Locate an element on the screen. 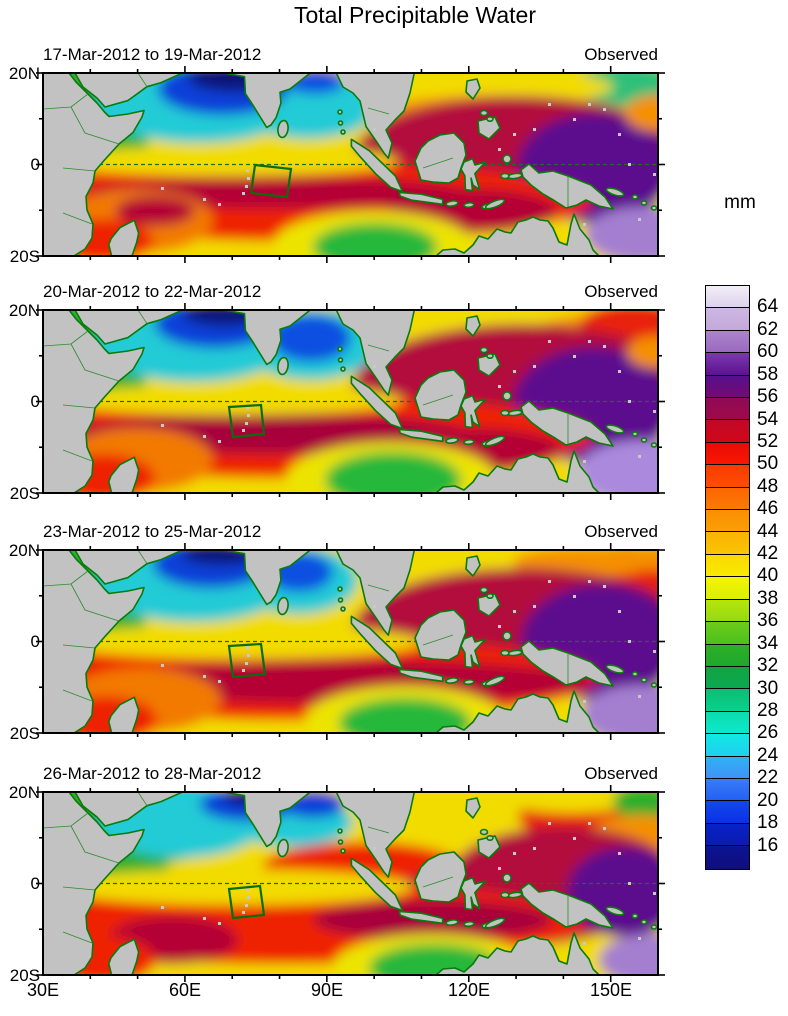 The height and width of the screenshot is (1016, 788). colorbar-tick-label-62: 62 is located at coordinates (768, 329).